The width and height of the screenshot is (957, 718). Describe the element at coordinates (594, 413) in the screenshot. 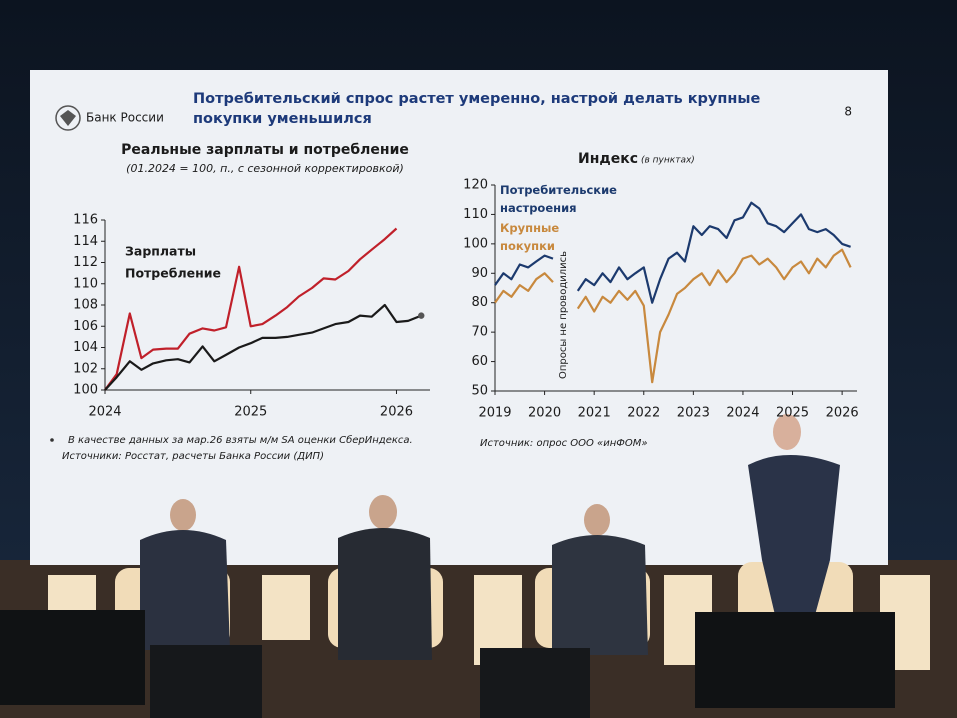

I see `x-tick-label: 2021` at that location.